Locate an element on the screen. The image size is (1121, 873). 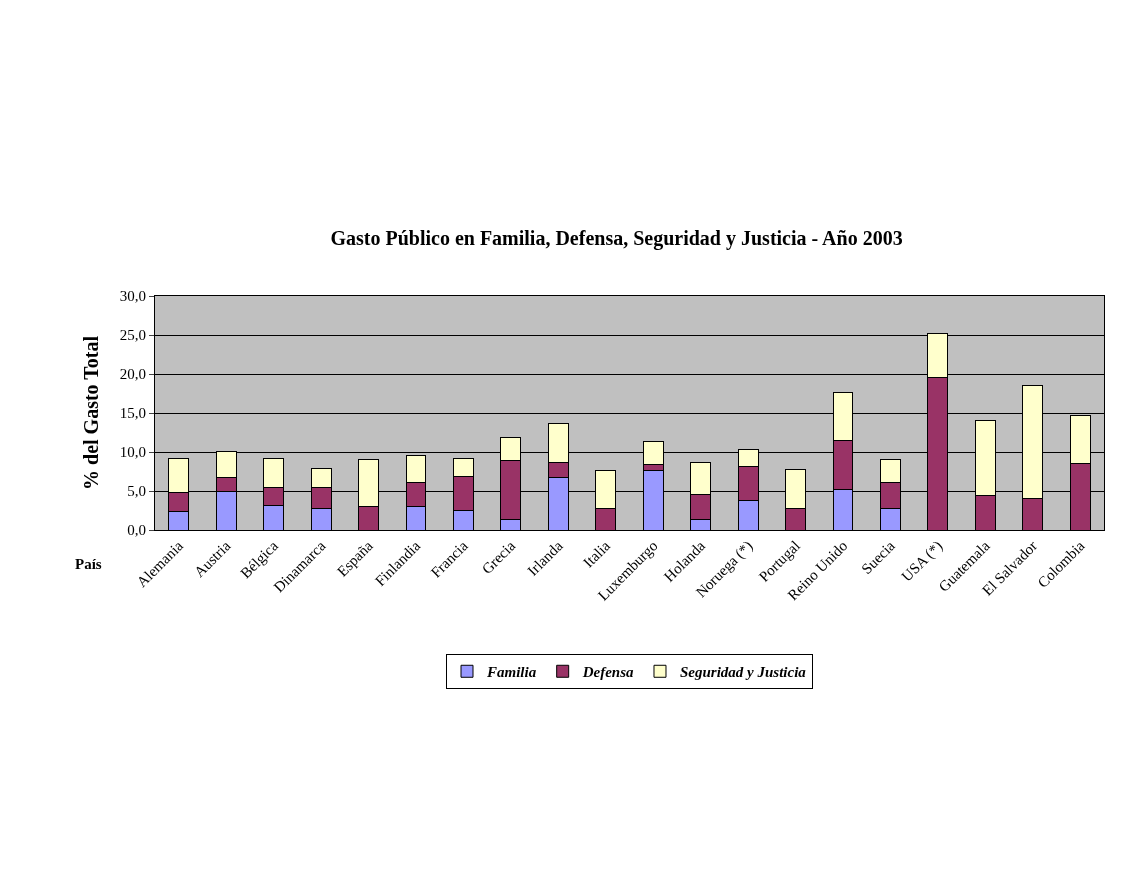
y-tick-label: 10,0 is located at coordinates (132, 452).